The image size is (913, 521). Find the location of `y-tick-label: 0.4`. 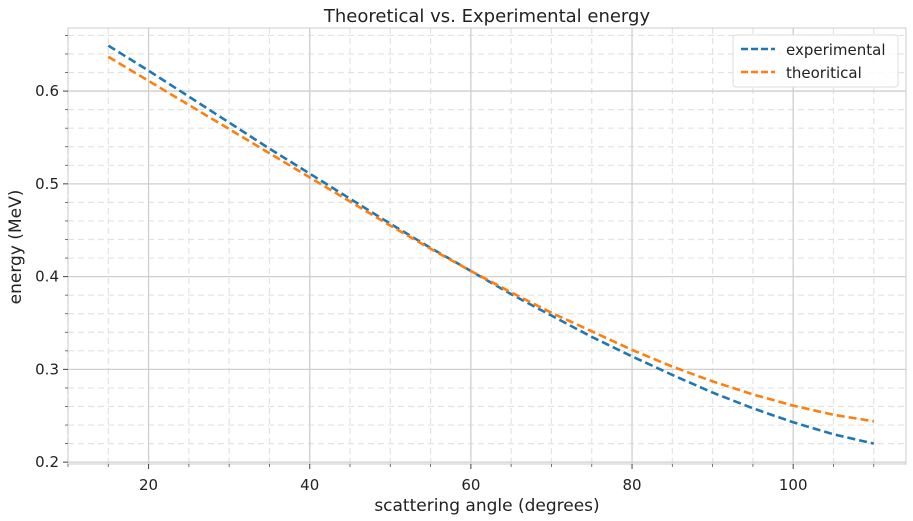

y-tick-label: 0.4 is located at coordinates (47, 277).